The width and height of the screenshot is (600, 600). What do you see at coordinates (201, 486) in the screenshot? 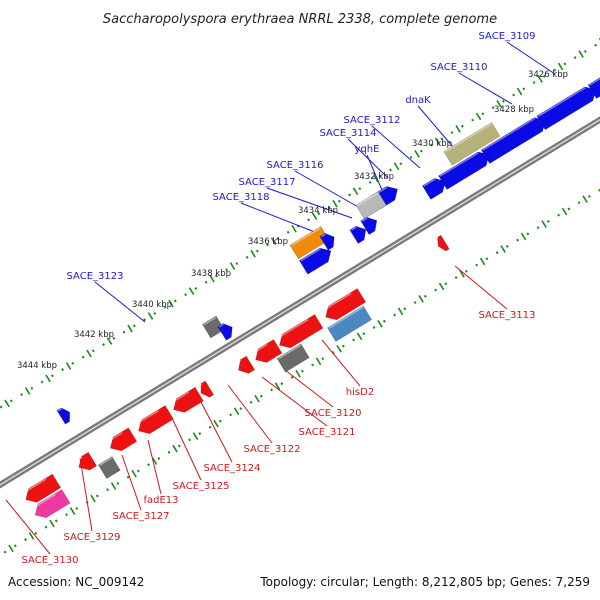
I see `reverse-gene-label: SACE_3125` at bounding box center [201, 486].